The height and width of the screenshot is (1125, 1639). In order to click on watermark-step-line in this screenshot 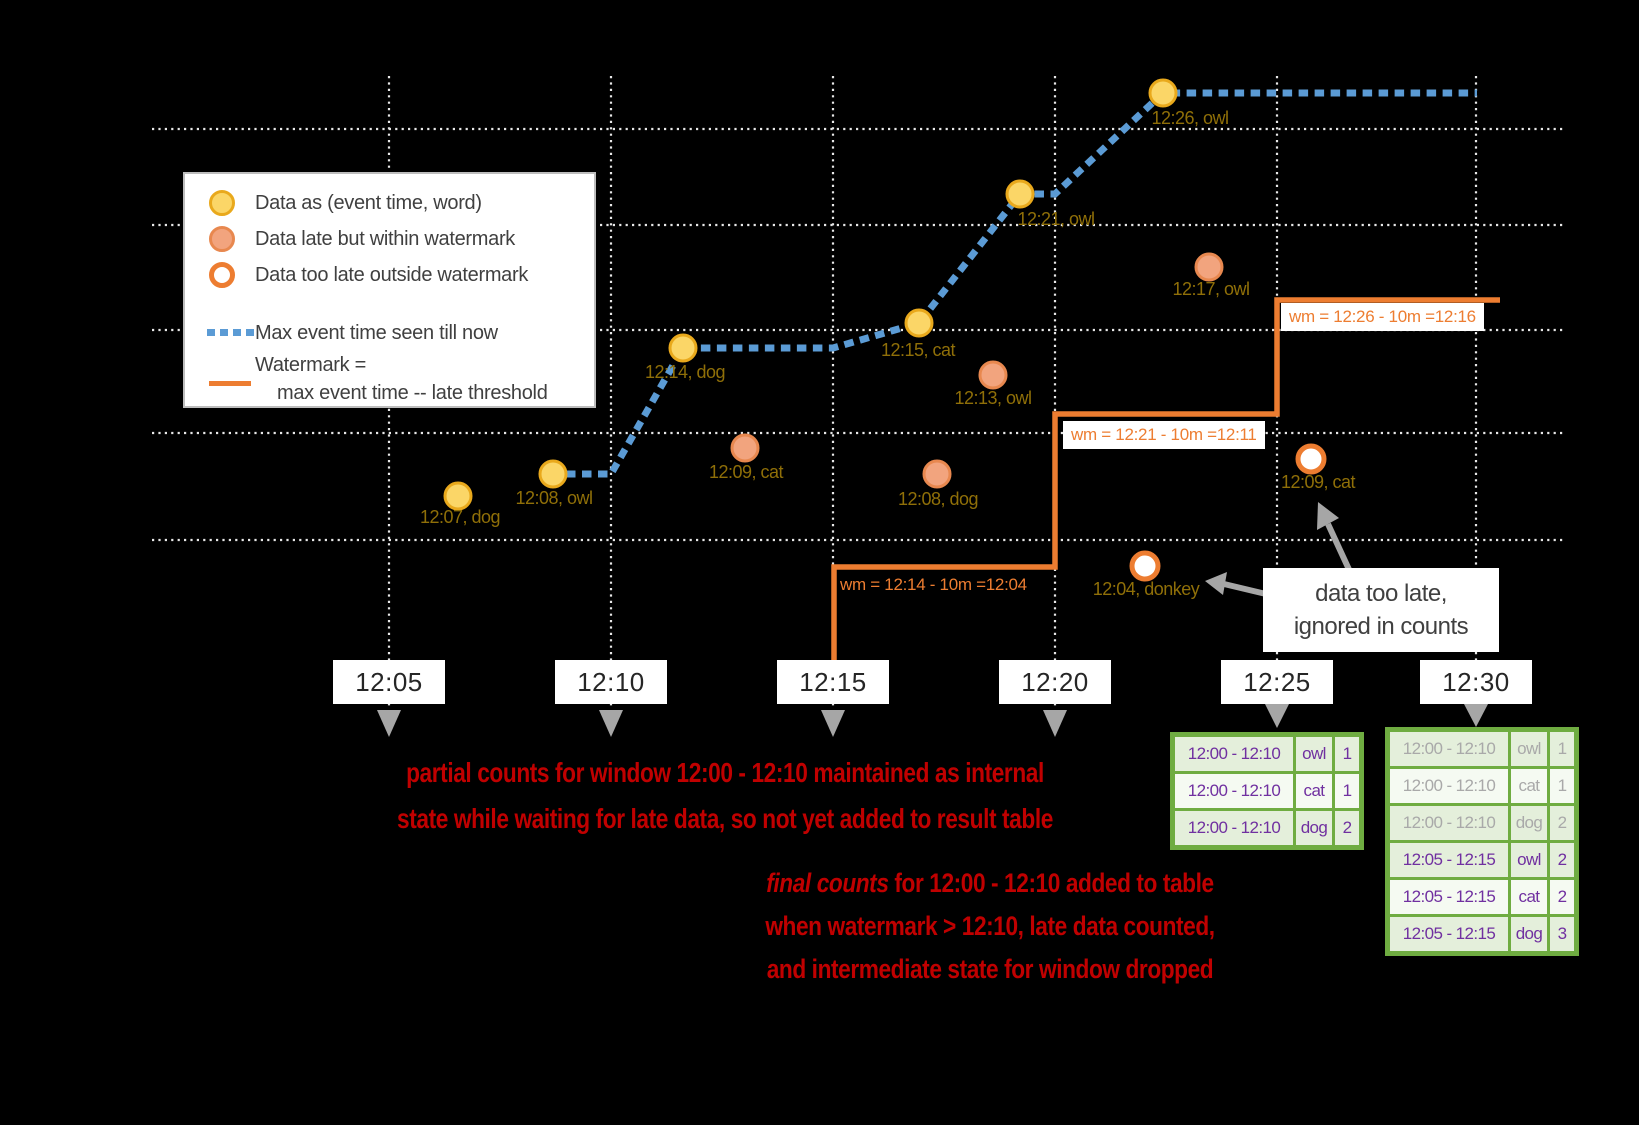, I will do `click(1165, 479)`.